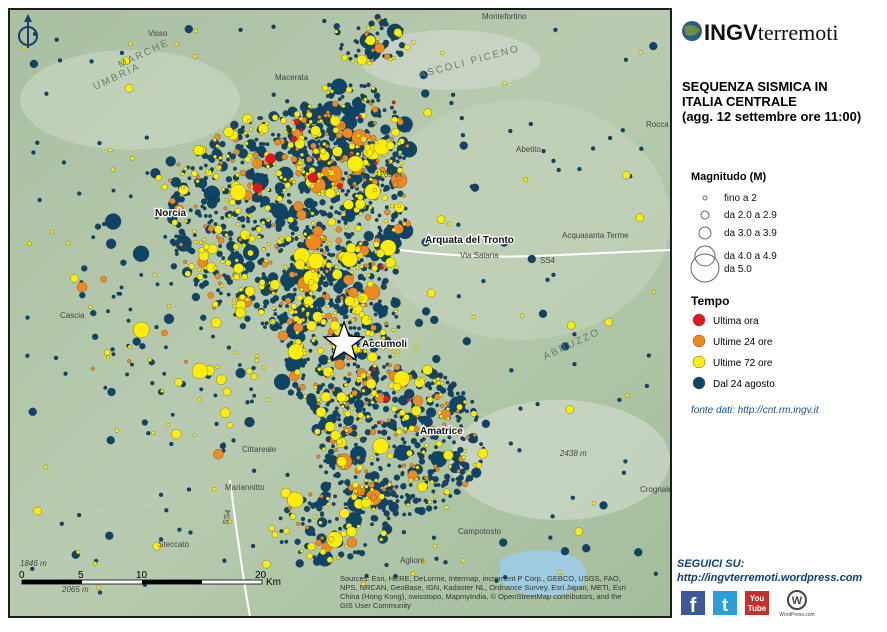 This screenshot has width=887, height=632. What do you see at coordinates (769, 578) in the screenshot?
I see `follow-url: http://ingvterremoti.wordpress.com` at bounding box center [769, 578].